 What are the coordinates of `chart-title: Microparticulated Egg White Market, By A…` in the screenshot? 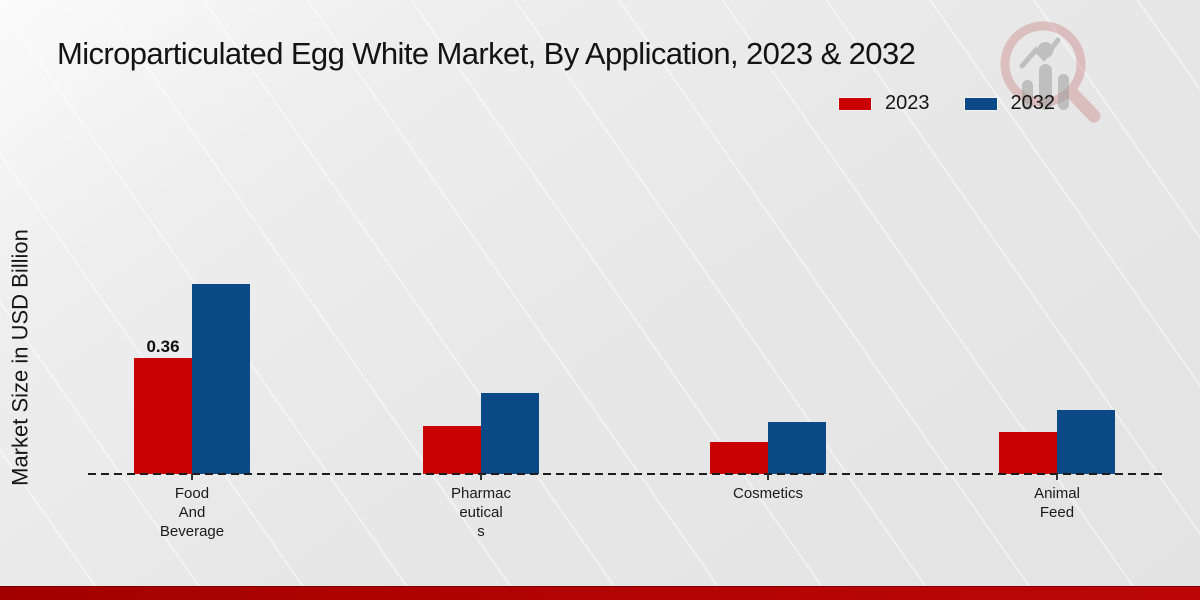 It's located at (486, 53).